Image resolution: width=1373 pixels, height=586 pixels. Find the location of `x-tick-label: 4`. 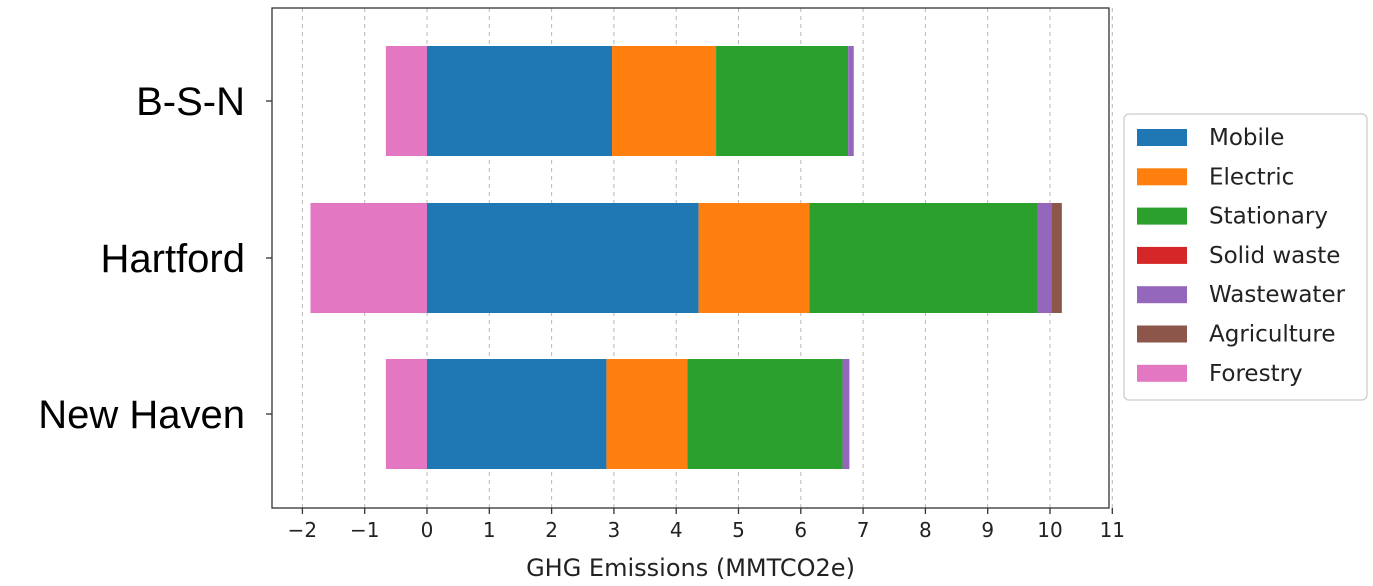

x-tick-label: 4 is located at coordinates (676, 530).